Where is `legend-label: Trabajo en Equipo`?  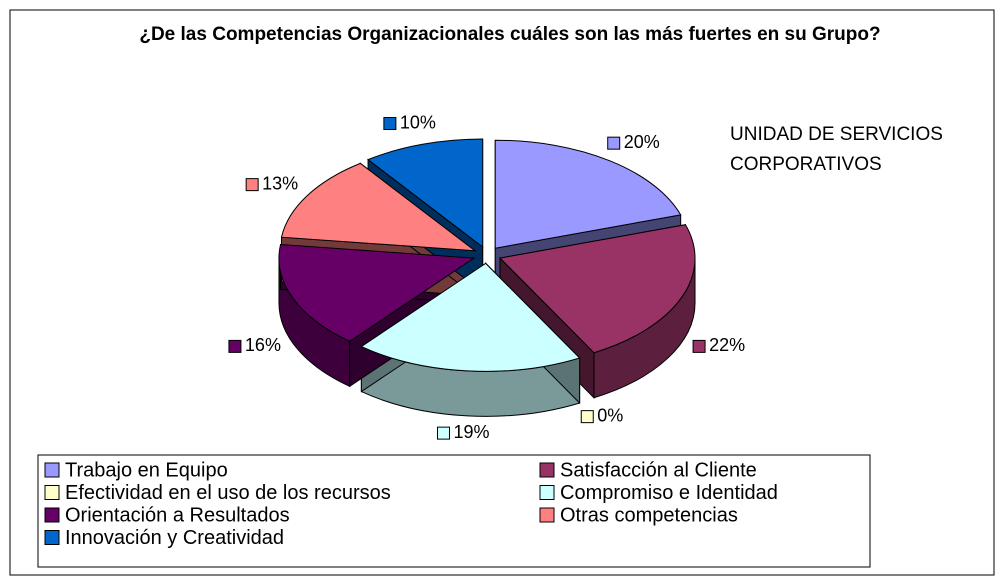 legend-label: Trabajo en Equipo is located at coordinates (146, 470).